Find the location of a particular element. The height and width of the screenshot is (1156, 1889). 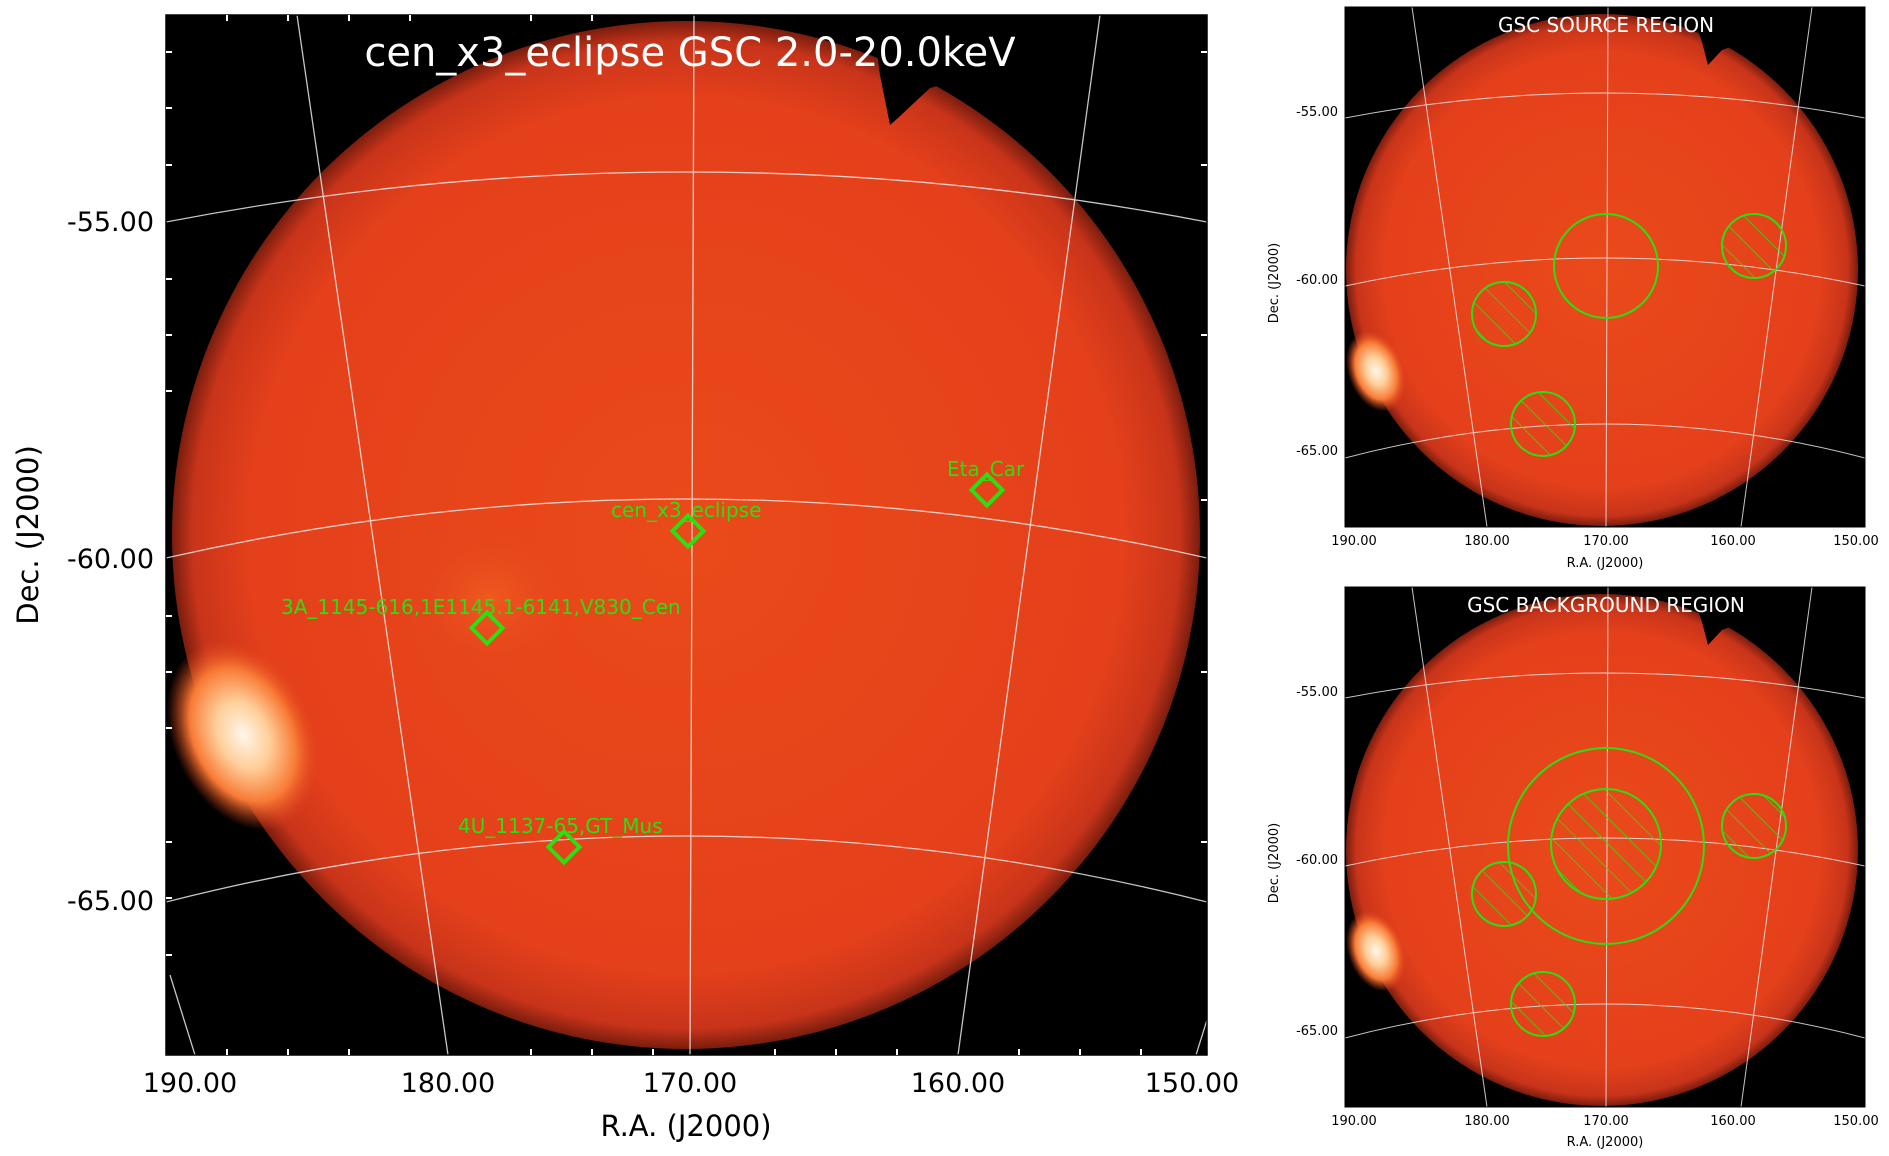

src-x-tick: 170.00 is located at coordinates (1606, 541).